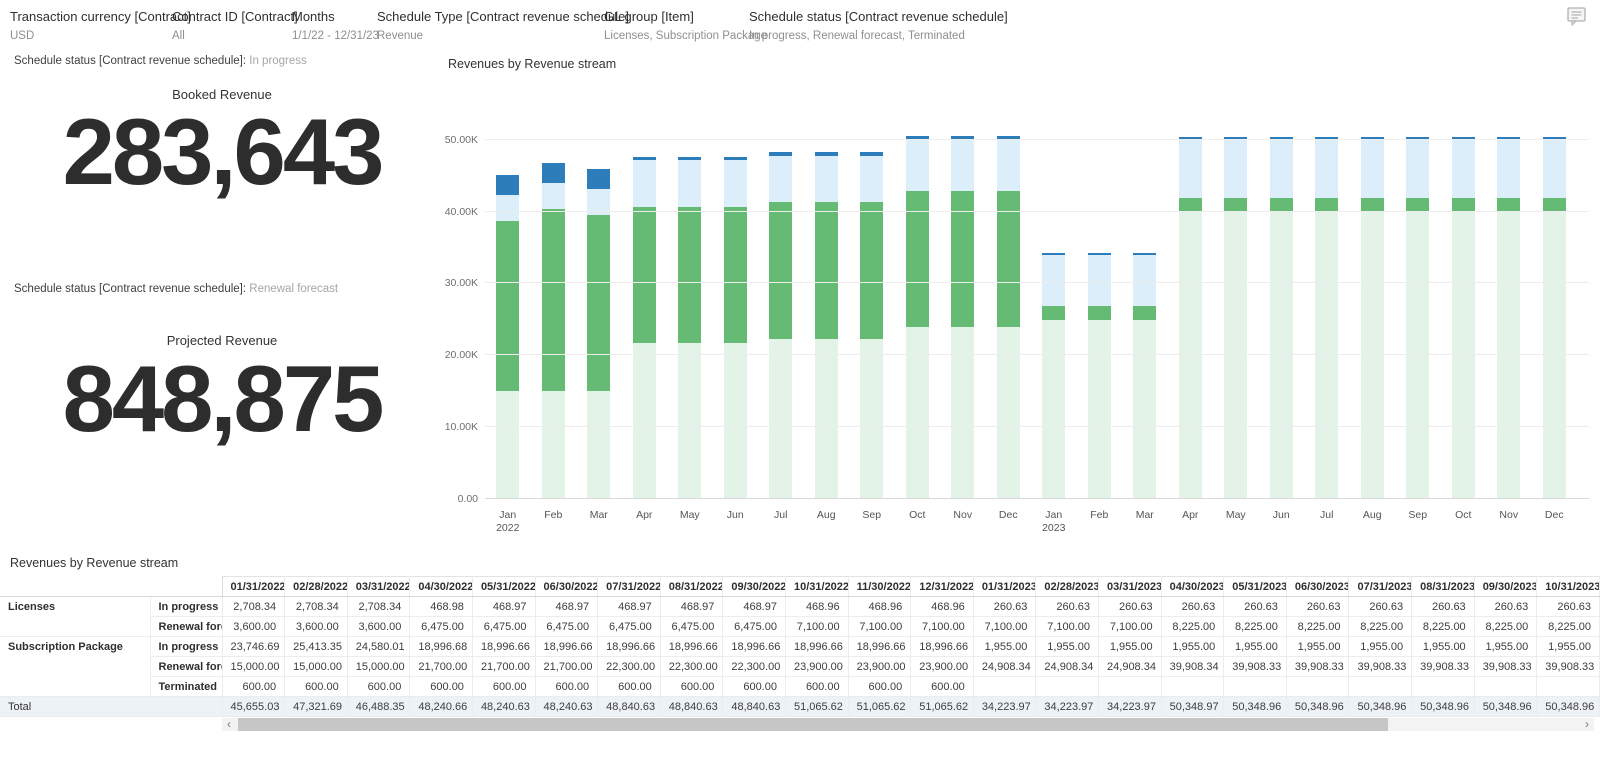 This screenshot has width=1600, height=758. What do you see at coordinates (813, 724) in the screenshot?
I see `scrollbar-thumb` at bounding box center [813, 724].